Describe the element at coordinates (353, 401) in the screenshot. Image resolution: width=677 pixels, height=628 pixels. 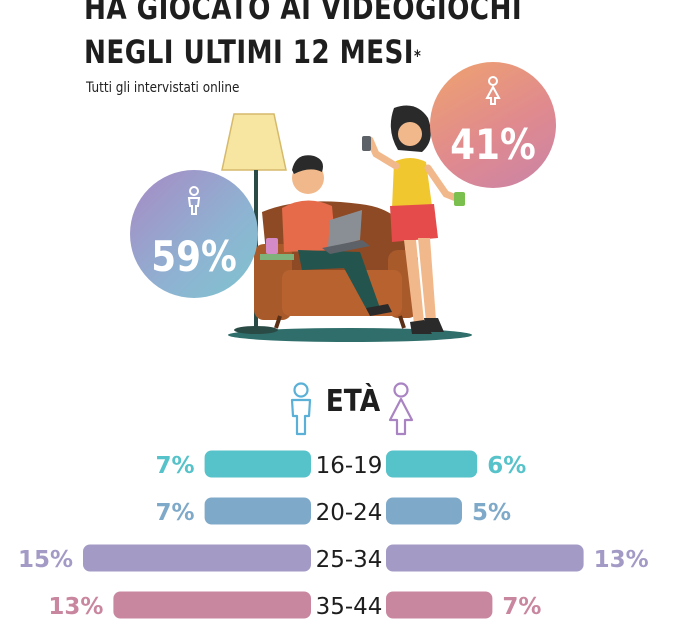
I see `age-section-title: ETÀ` at that location.